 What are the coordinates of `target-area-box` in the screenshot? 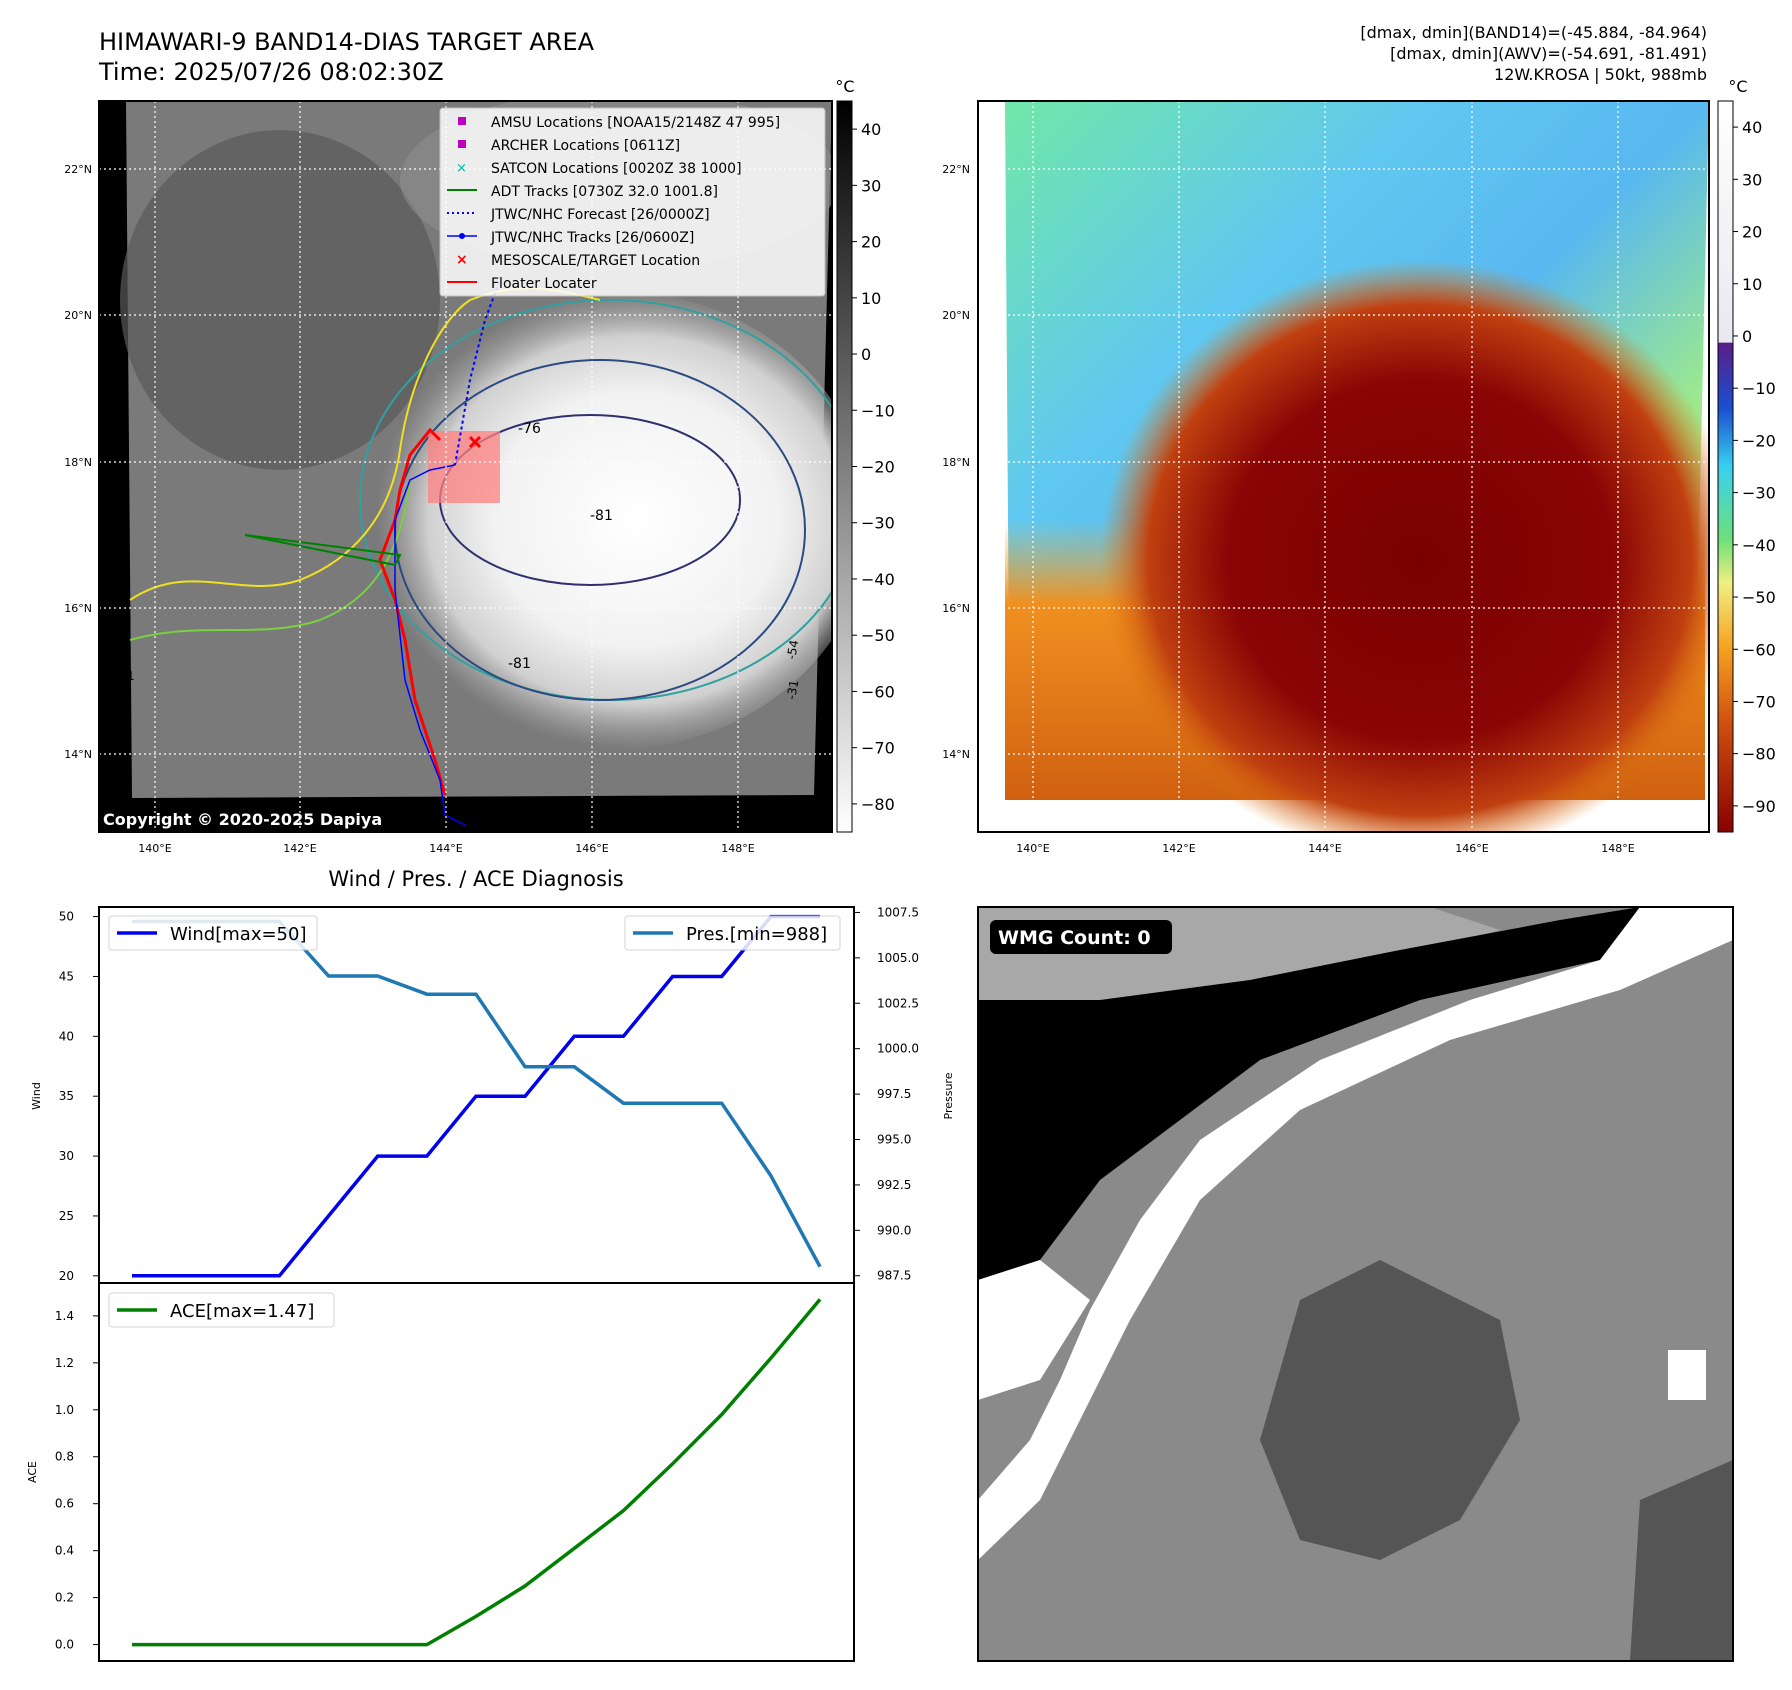 It's located at (464, 467).